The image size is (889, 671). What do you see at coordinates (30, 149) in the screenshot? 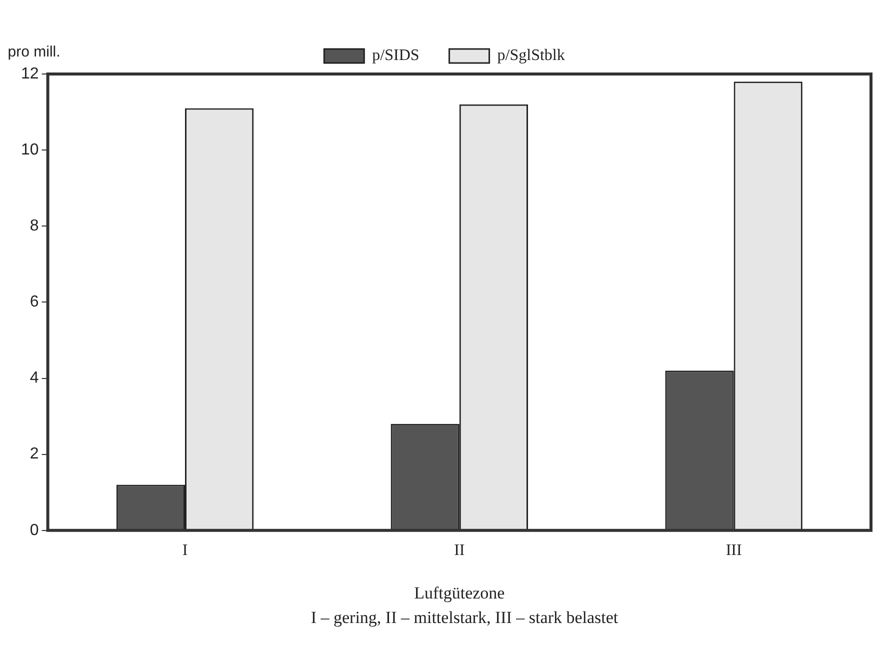
I see `y-tick-label: 10` at bounding box center [30, 149].